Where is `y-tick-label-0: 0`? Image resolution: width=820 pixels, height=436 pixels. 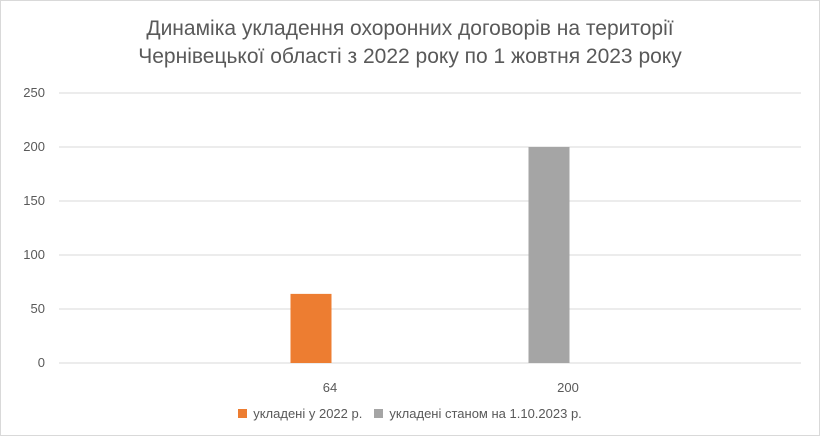 y-tick-label-0: 0 is located at coordinates (41, 362).